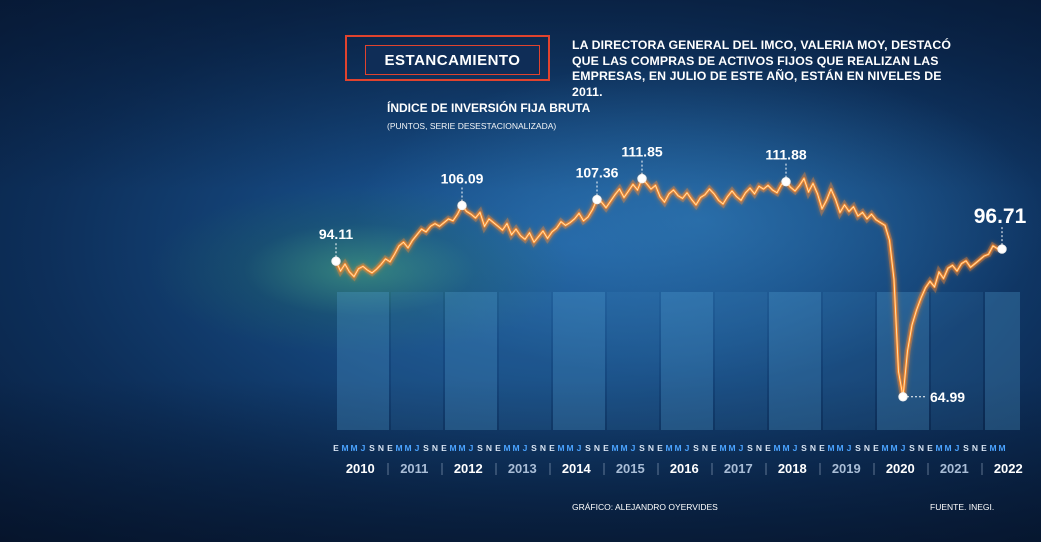 This screenshot has height=542, width=1041. I want to click on data-label-94-11: 94.11, so click(336, 246).